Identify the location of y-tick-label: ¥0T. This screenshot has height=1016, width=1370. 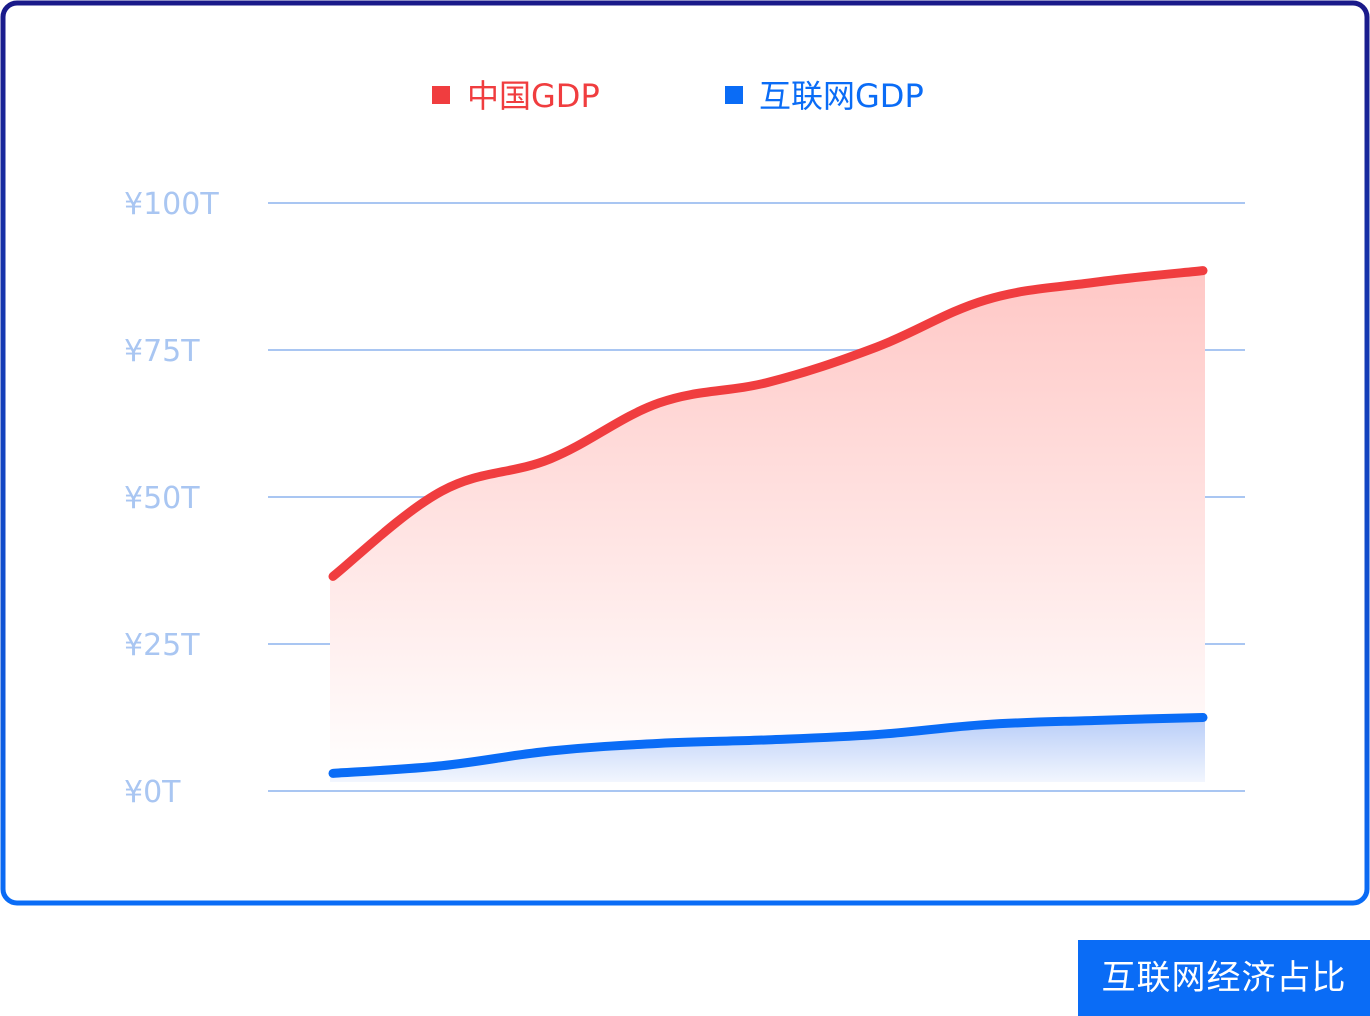
(152, 792).